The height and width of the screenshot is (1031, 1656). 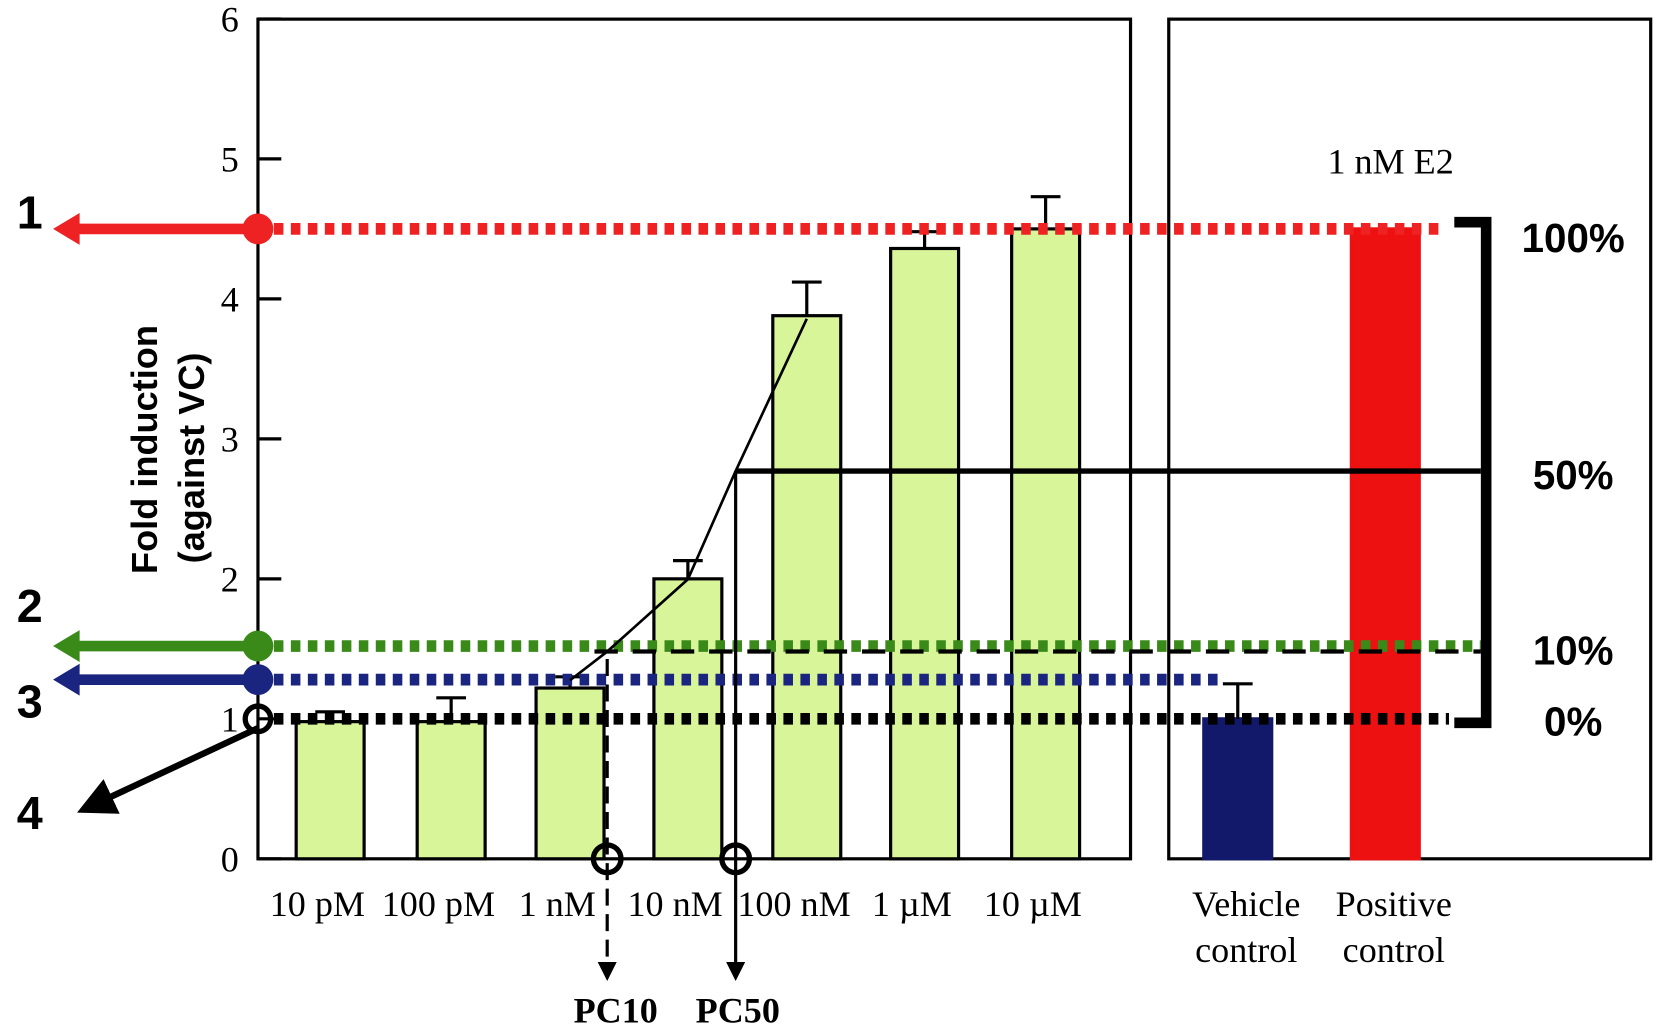 What do you see at coordinates (1238, 789) in the screenshot?
I see `vehicle-control-bar` at bounding box center [1238, 789].